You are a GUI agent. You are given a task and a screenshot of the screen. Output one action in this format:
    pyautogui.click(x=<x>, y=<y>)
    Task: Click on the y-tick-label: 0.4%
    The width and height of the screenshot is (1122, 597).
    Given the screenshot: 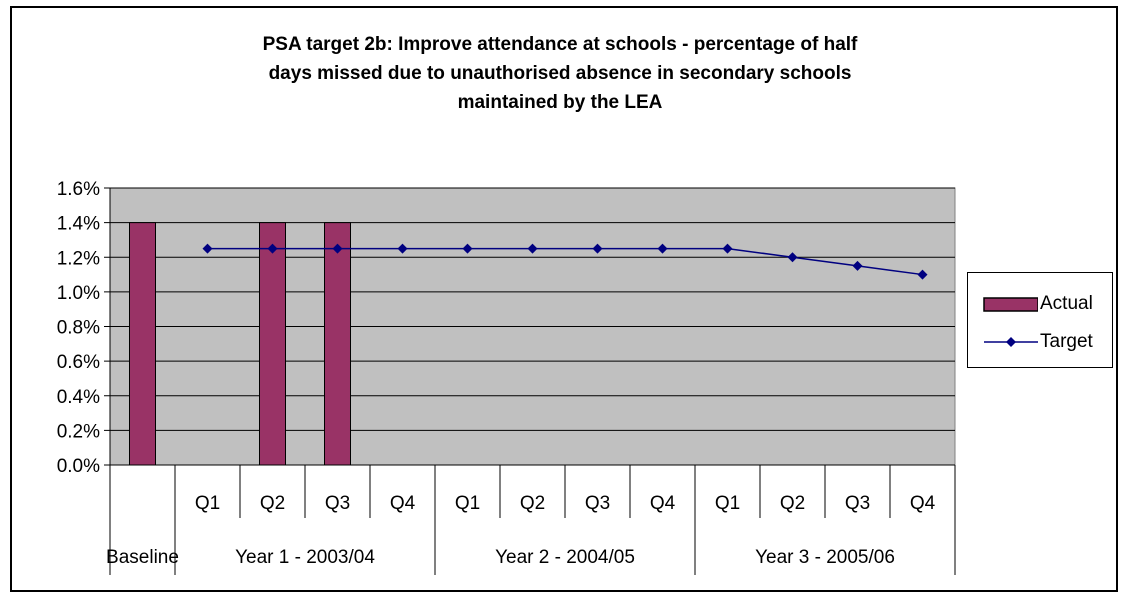 What is the action you would take?
    pyautogui.click(x=78, y=397)
    